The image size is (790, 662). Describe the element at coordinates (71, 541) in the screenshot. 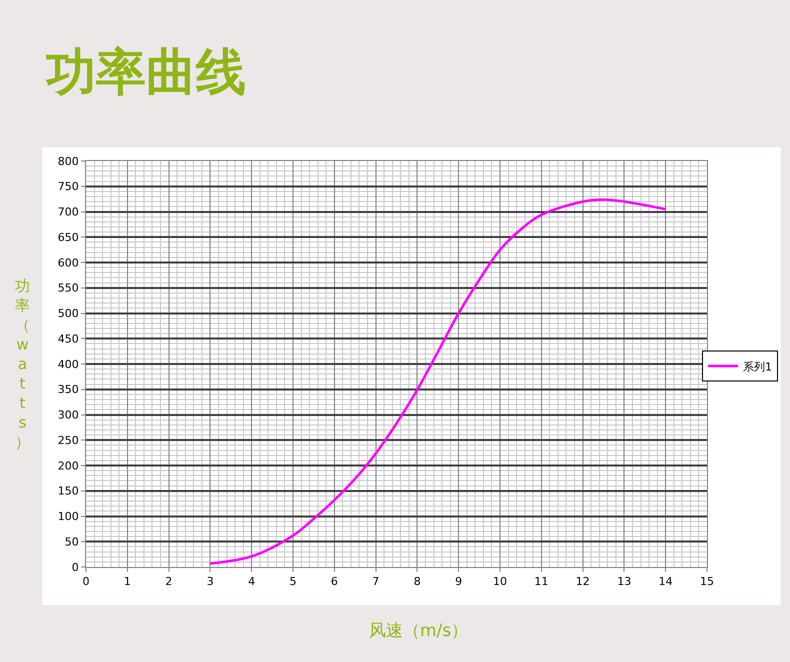

I see `y-tick-label: 50` at that location.